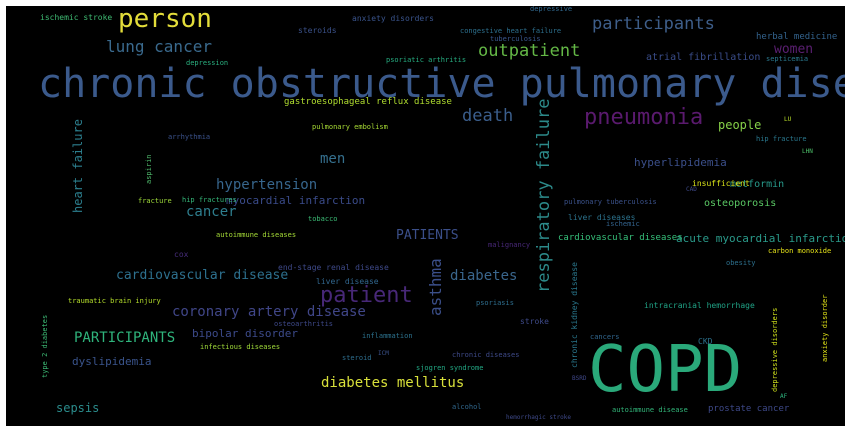  I want to click on word: LU, so click(788, 119).